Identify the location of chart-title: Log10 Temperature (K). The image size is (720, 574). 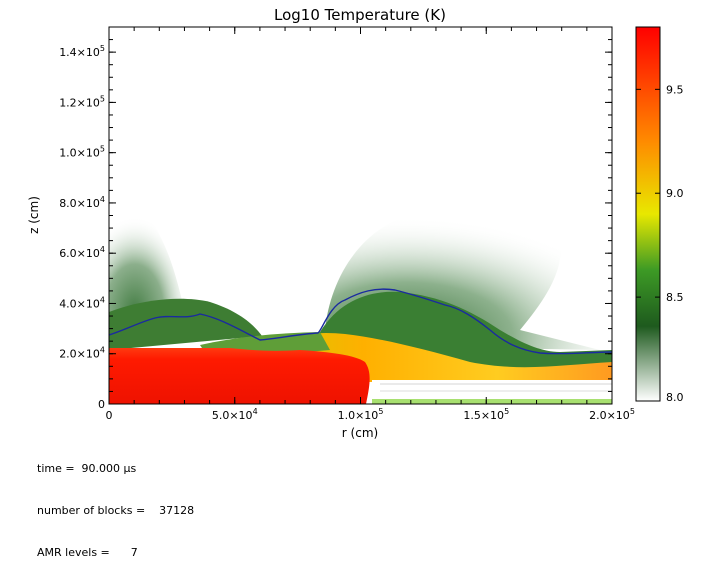
(360, 15).